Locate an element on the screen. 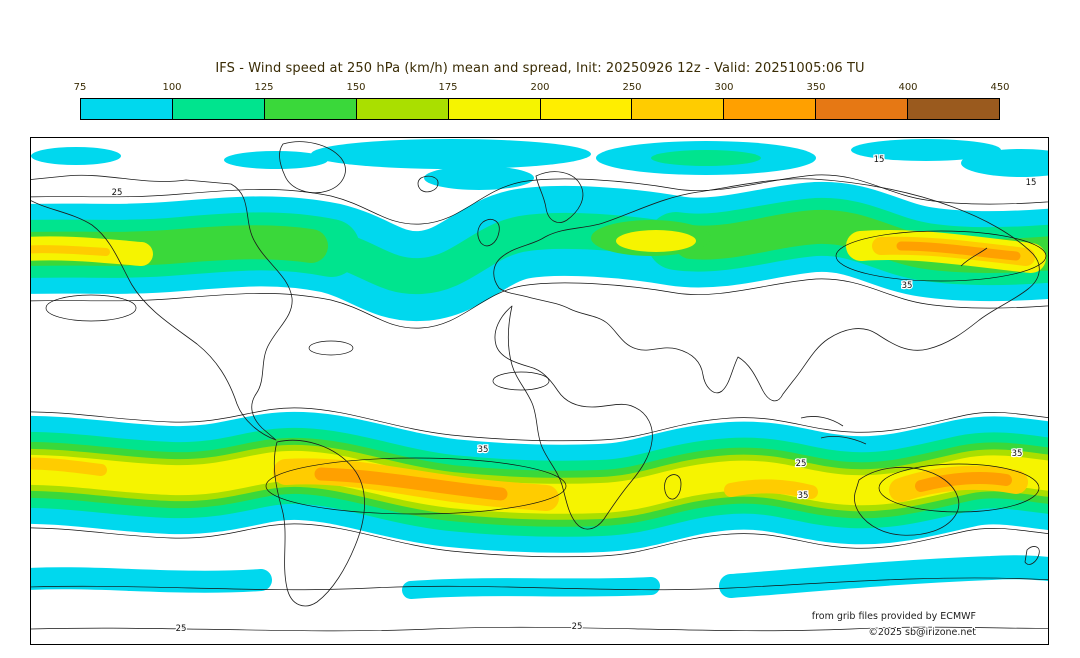 This screenshot has height=658, width=1080. coastline-japan is located at coordinates (974, 257).